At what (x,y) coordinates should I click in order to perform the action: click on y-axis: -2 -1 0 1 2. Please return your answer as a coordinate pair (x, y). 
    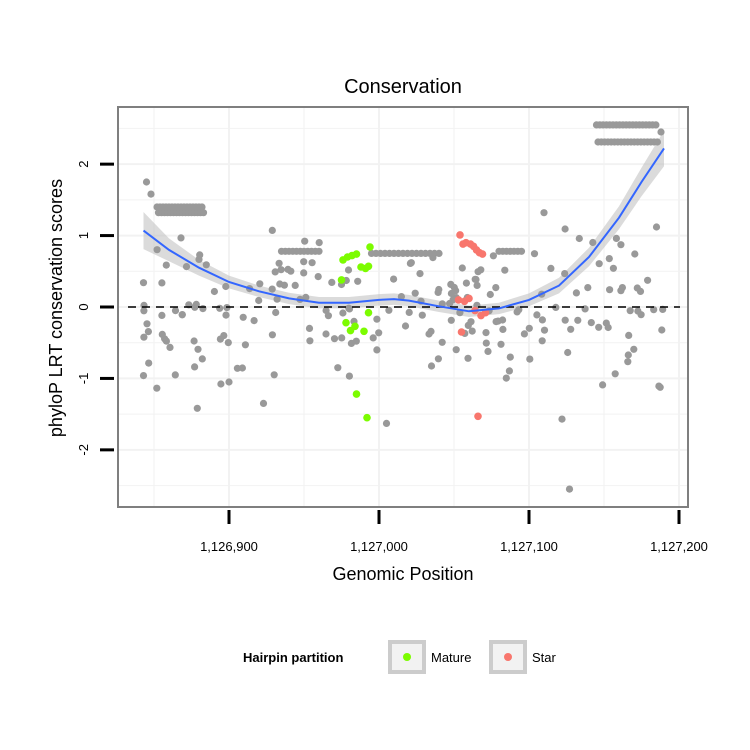
    Looking at the image, I should click on (95, 308).